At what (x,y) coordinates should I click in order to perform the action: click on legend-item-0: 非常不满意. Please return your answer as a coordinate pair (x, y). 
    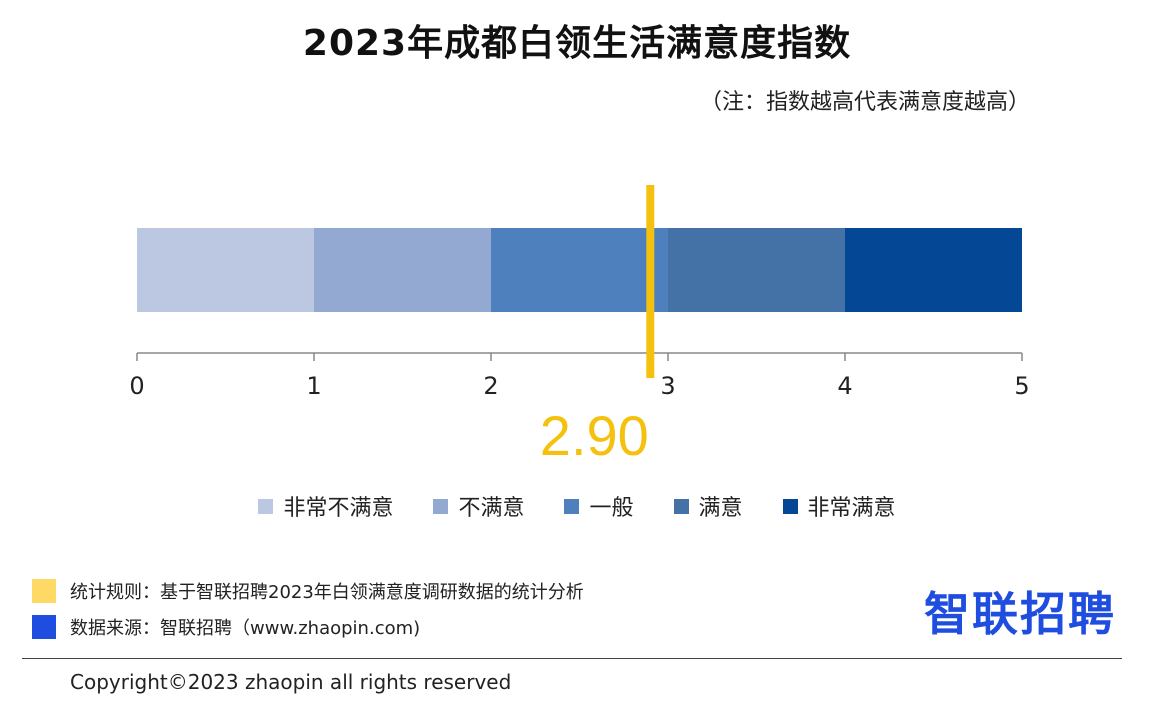
    Looking at the image, I should click on (325, 506).